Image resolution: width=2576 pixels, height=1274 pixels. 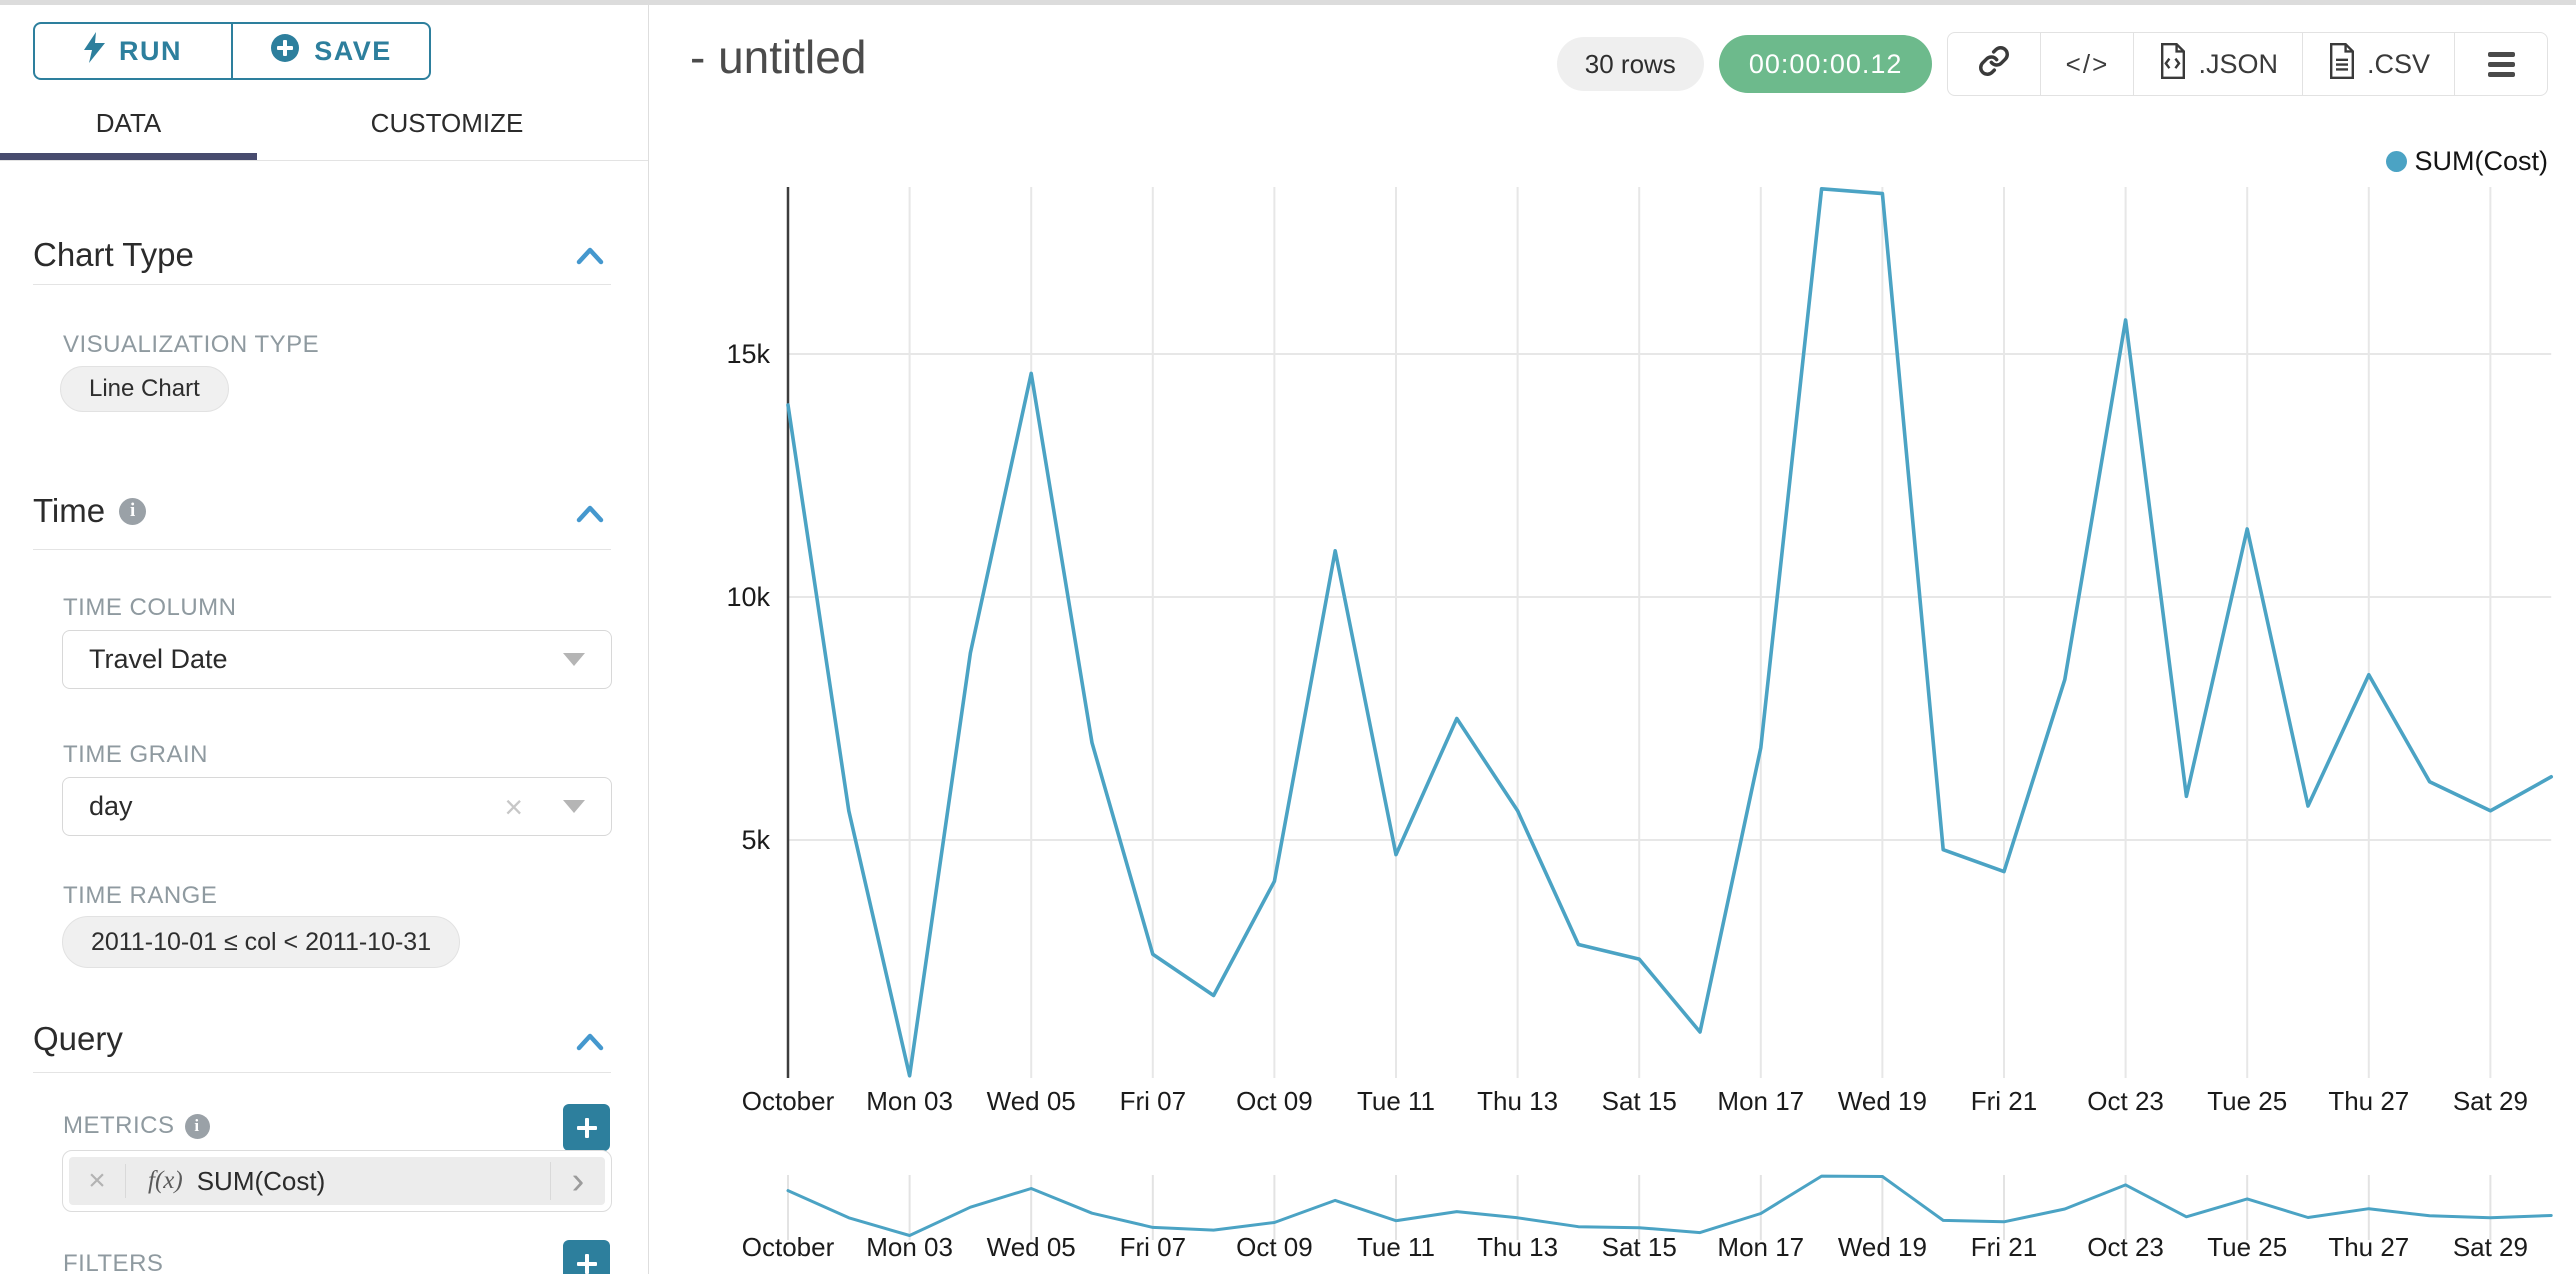 I want to click on hamburger-menu-icon, so click(x=2501, y=64).